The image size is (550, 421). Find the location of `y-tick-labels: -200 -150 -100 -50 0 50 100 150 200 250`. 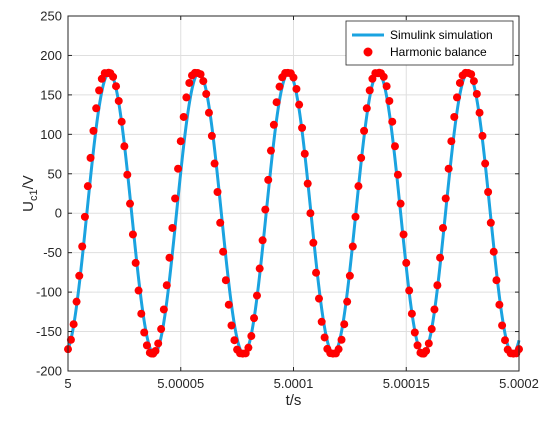

y-tick-labels: -200 -150 -100 -50 0 50 100 150 200 250 is located at coordinates (49, 194).